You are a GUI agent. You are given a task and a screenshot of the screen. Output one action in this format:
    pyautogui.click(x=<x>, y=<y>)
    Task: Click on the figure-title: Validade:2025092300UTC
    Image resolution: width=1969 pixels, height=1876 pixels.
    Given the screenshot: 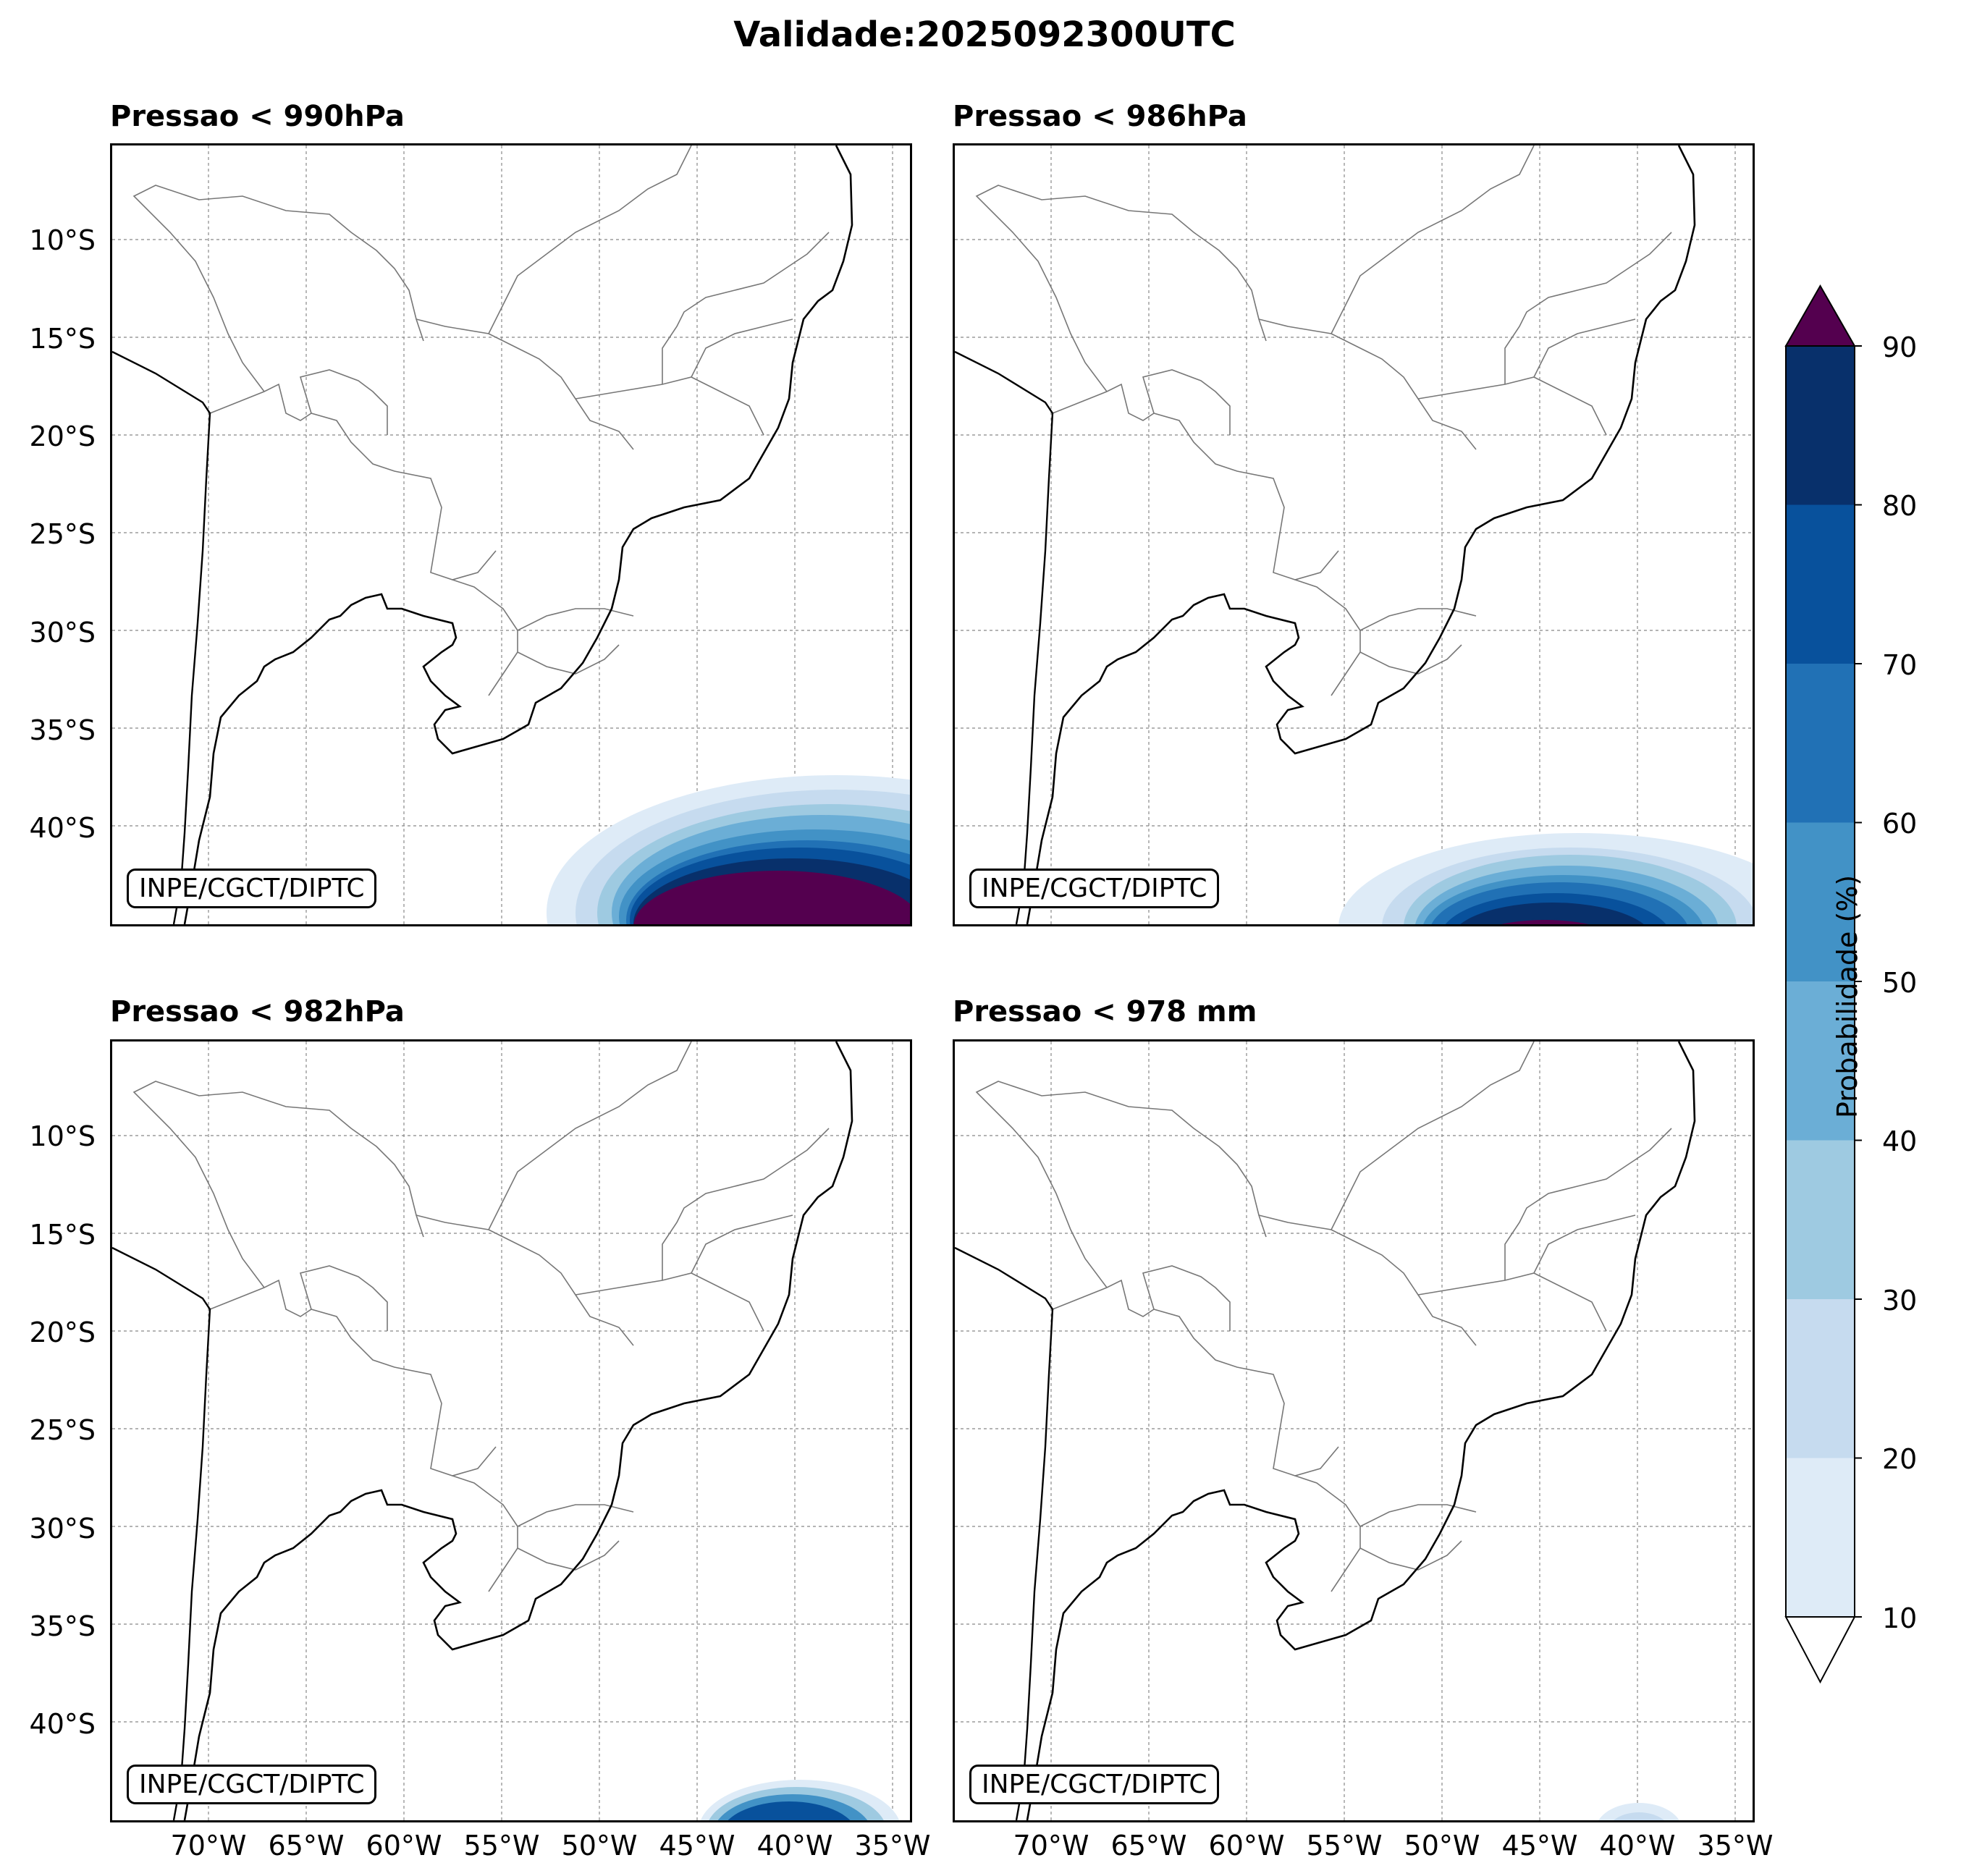 What is the action you would take?
    pyautogui.click(x=984, y=34)
    